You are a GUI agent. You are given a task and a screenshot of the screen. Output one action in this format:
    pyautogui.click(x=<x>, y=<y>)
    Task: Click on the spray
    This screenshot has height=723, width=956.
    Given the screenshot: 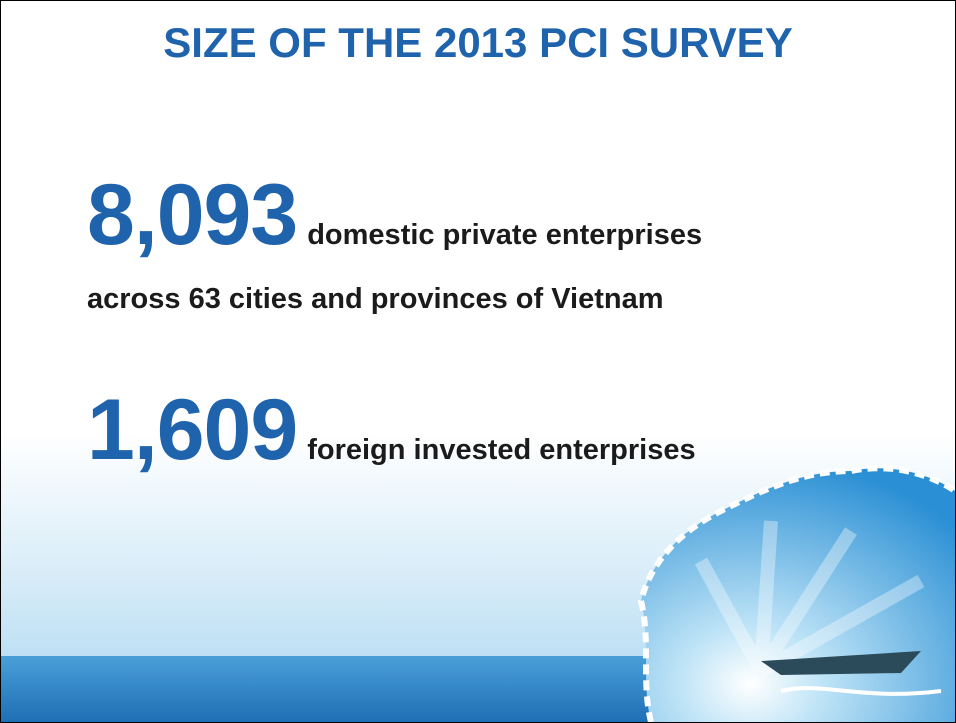 What is the action you would take?
    pyautogui.click(x=861, y=691)
    